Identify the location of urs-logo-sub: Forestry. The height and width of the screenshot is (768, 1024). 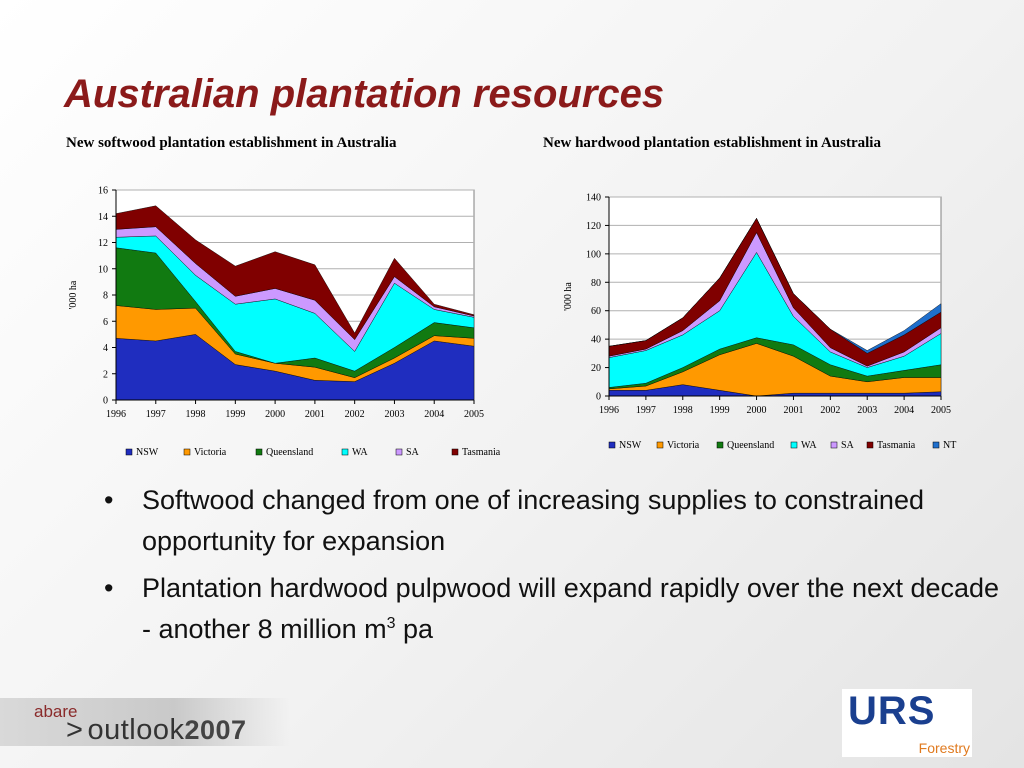
(944, 748).